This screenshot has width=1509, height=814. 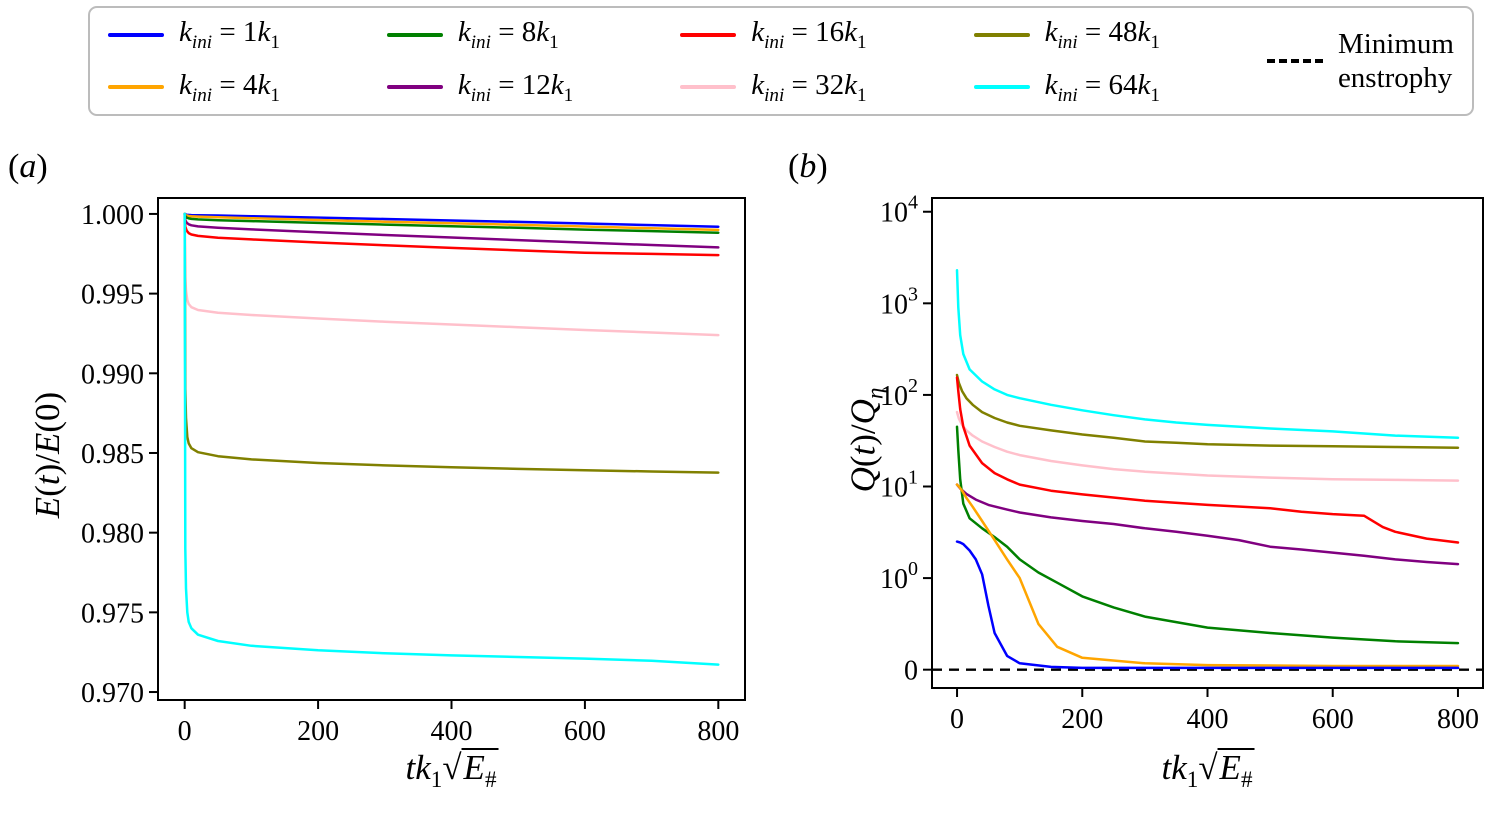 I want to click on panel-b-label: (b), so click(x=808, y=166).